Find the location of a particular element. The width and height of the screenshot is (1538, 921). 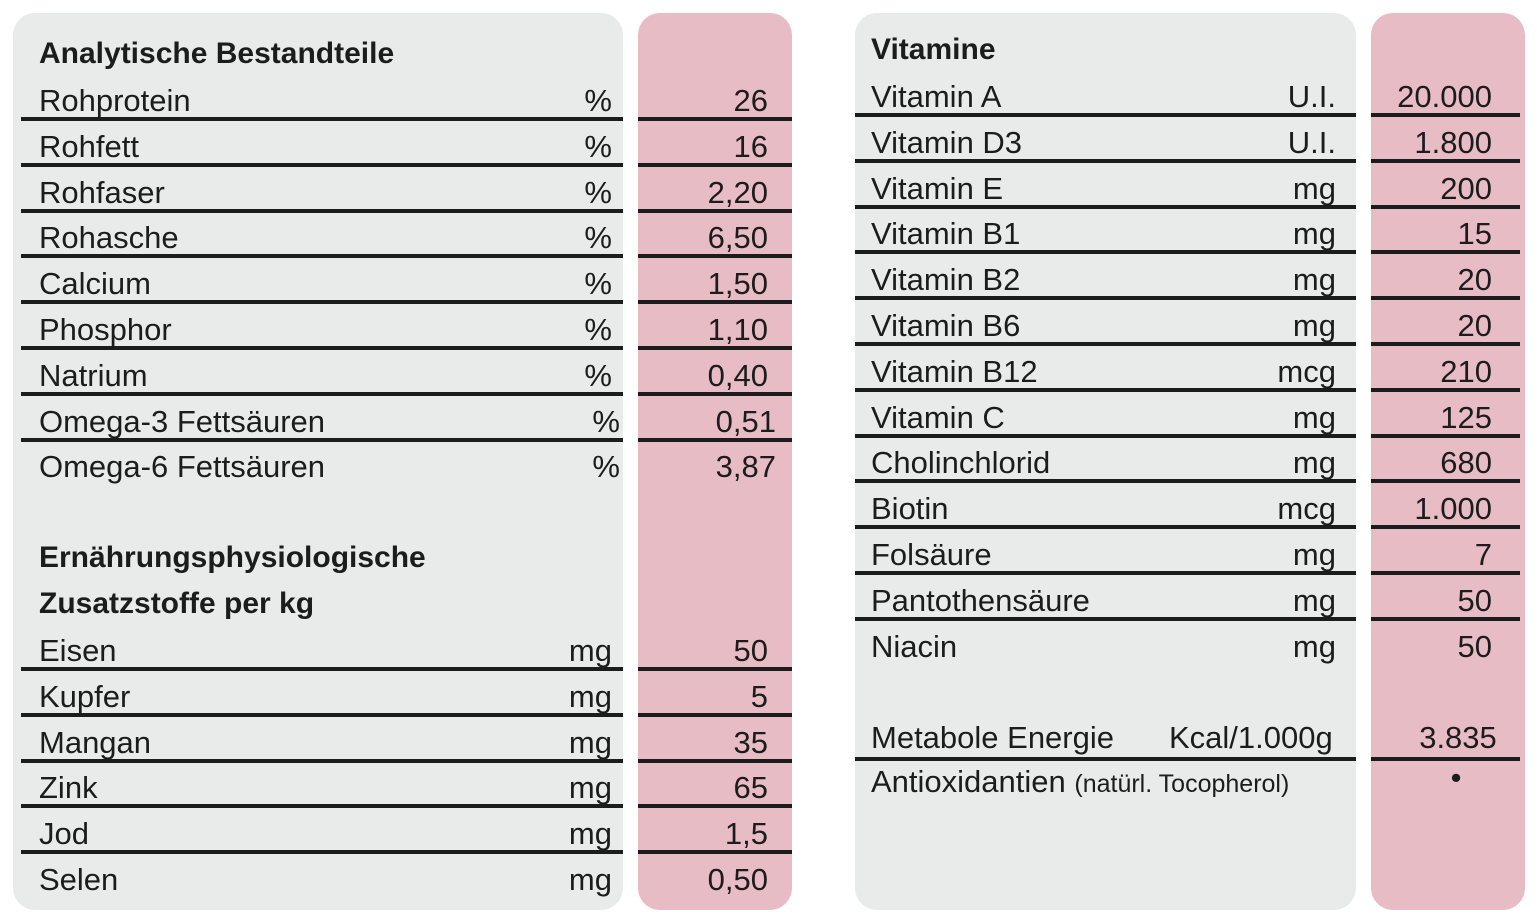

nutrient-name: Rohasche is located at coordinates (109, 238).